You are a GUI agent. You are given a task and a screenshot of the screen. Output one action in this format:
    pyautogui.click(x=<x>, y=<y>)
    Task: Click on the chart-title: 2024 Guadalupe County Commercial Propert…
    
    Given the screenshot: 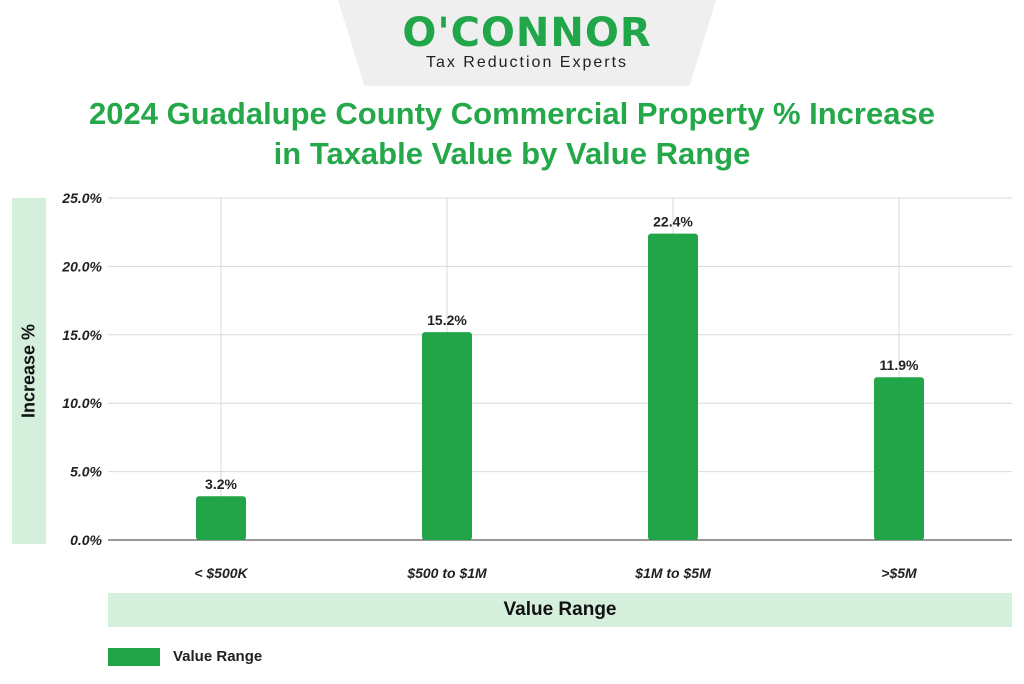 What is the action you would take?
    pyautogui.click(x=512, y=134)
    